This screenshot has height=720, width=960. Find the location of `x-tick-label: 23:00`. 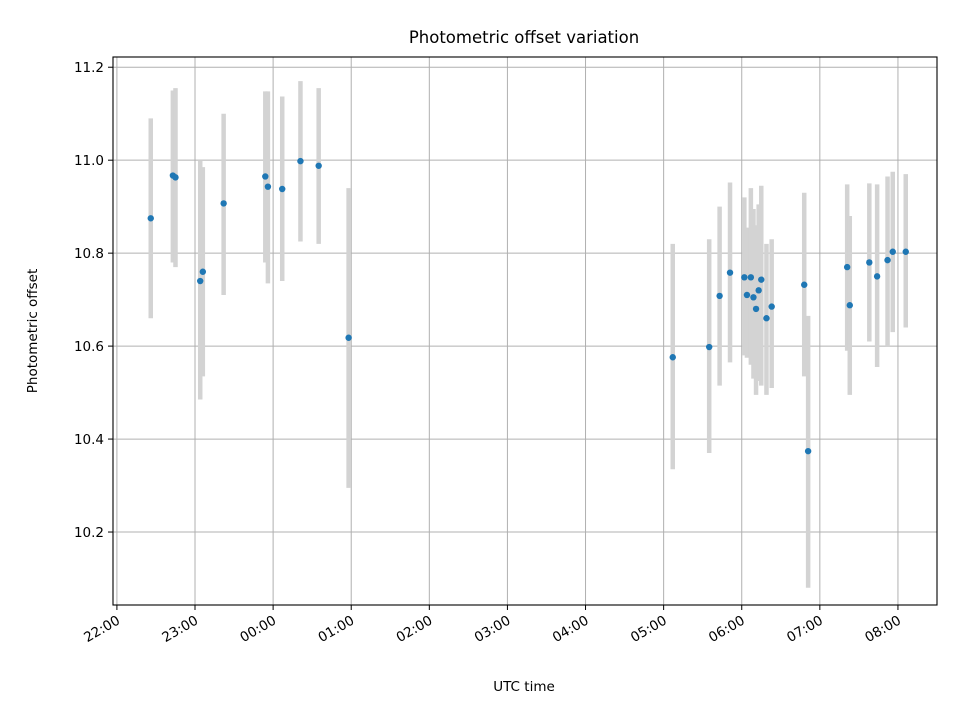

x-tick-label: 23:00 is located at coordinates (180, 629).